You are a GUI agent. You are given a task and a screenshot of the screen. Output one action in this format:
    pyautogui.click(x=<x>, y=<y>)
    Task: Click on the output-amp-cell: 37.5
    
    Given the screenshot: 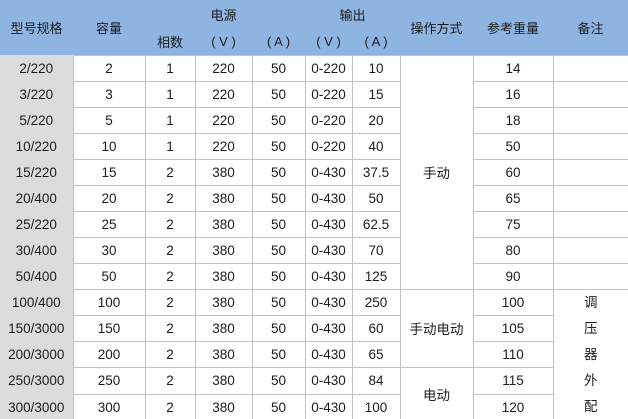 What is the action you would take?
    pyautogui.click(x=376, y=172)
    